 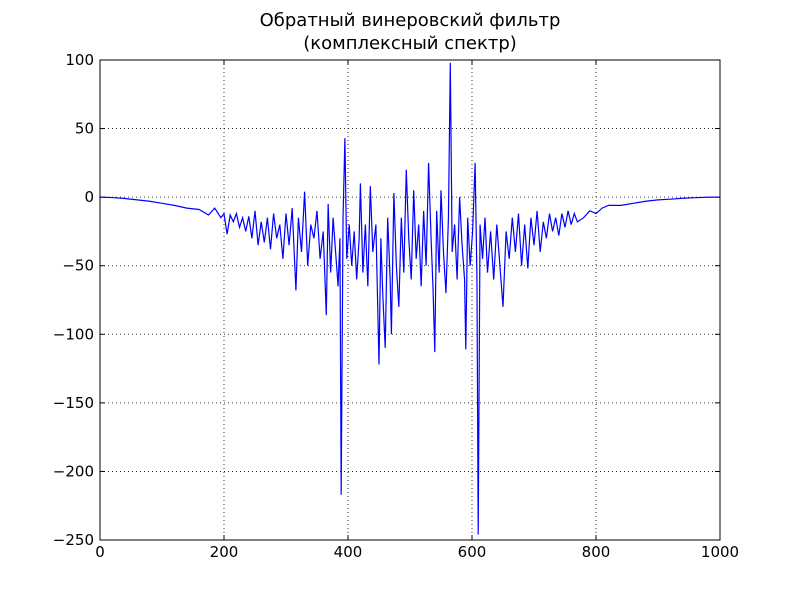 What do you see at coordinates (720, 552) in the screenshot?
I see `x-tick-label: 1000` at bounding box center [720, 552].